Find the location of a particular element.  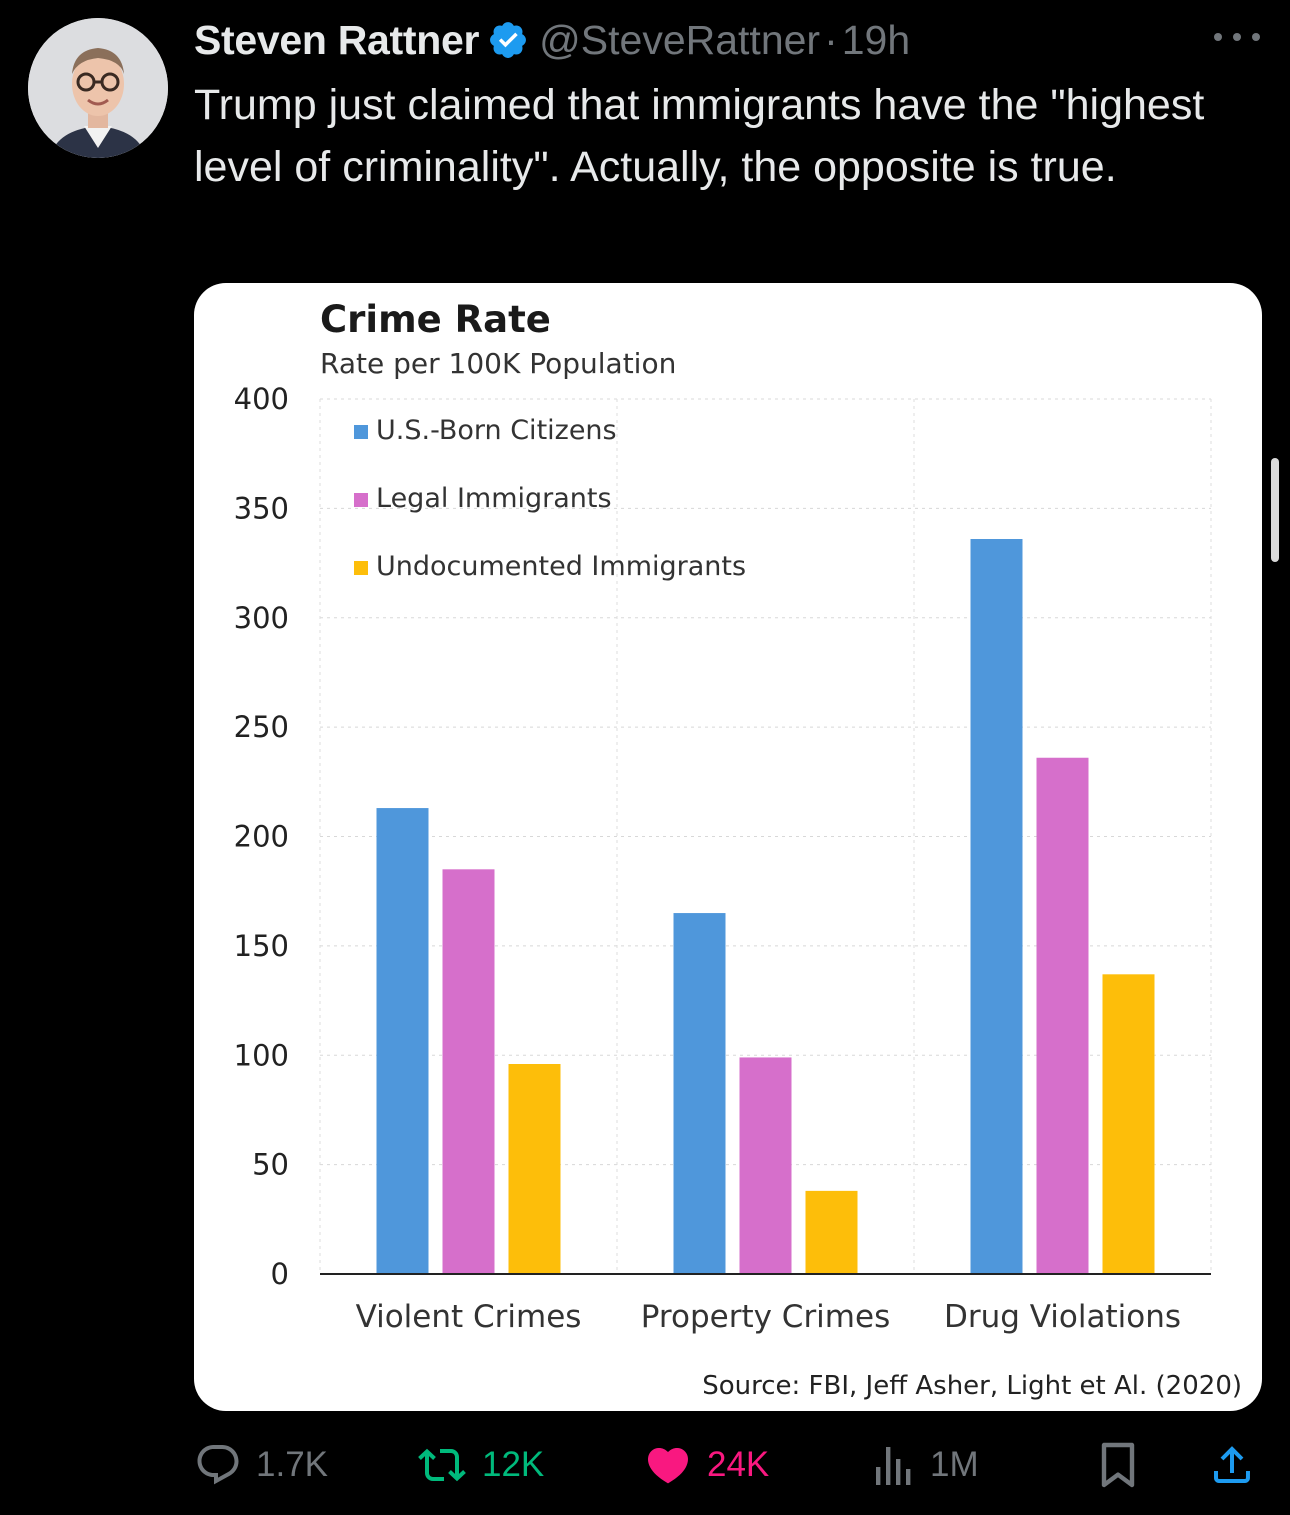

legend-label: Legal Immigrants is located at coordinates (494, 498).